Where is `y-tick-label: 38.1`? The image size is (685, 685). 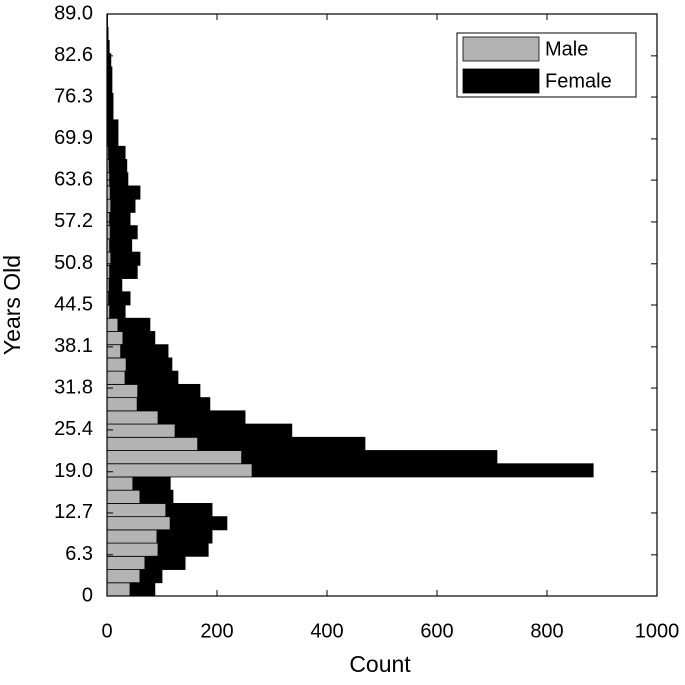
y-tick-label: 38.1 is located at coordinates (73, 346).